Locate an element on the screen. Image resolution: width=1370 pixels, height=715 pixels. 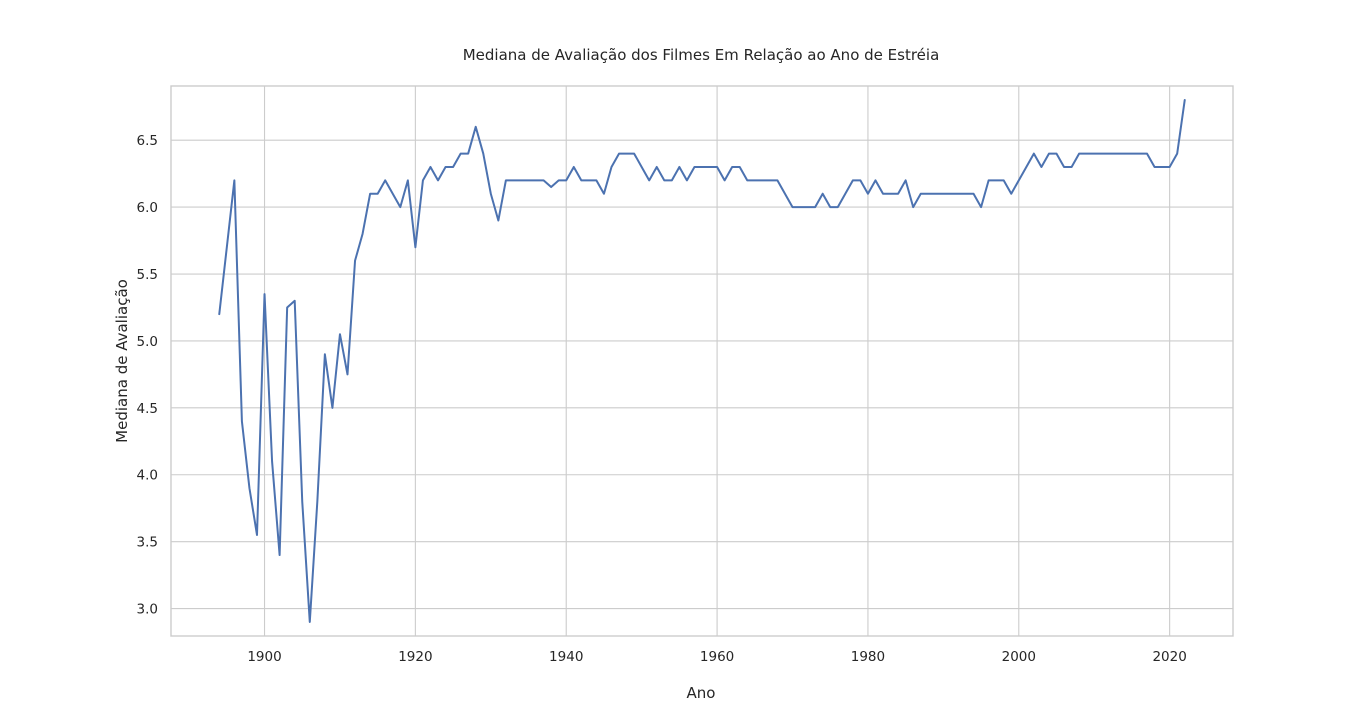
x-tick-labels: 1900 1920 1940 1960 1980 2000 2020 is located at coordinates (716, 657).